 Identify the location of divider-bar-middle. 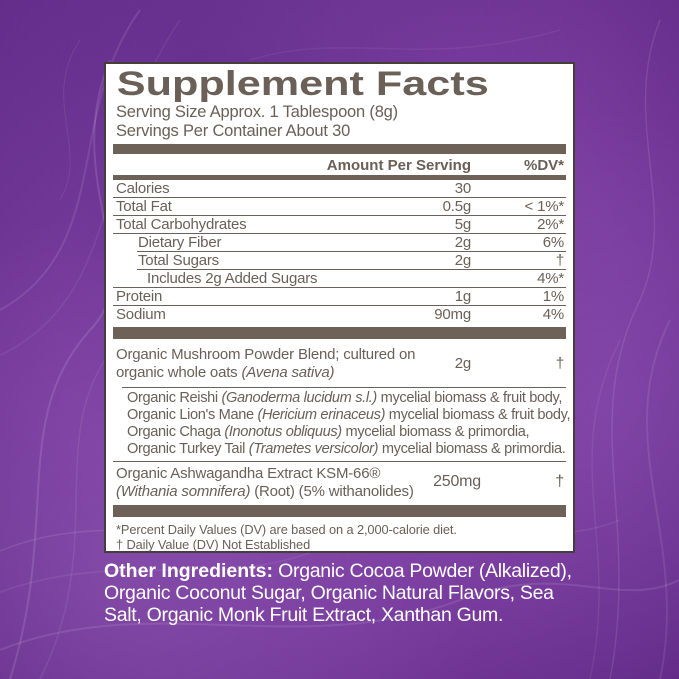
(339, 333).